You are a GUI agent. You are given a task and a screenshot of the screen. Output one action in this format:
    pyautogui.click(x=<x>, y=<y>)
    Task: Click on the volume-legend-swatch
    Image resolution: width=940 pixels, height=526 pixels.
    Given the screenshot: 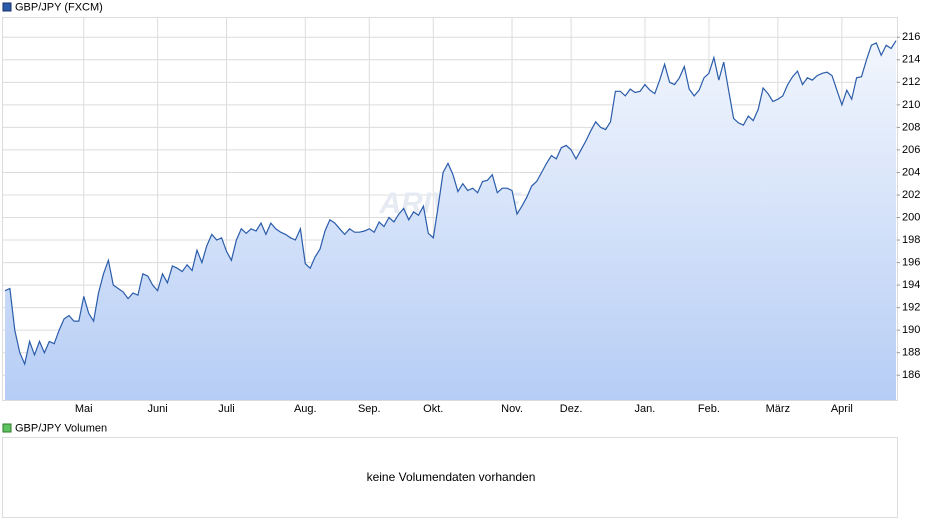 What is the action you would take?
    pyautogui.click(x=7, y=428)
    